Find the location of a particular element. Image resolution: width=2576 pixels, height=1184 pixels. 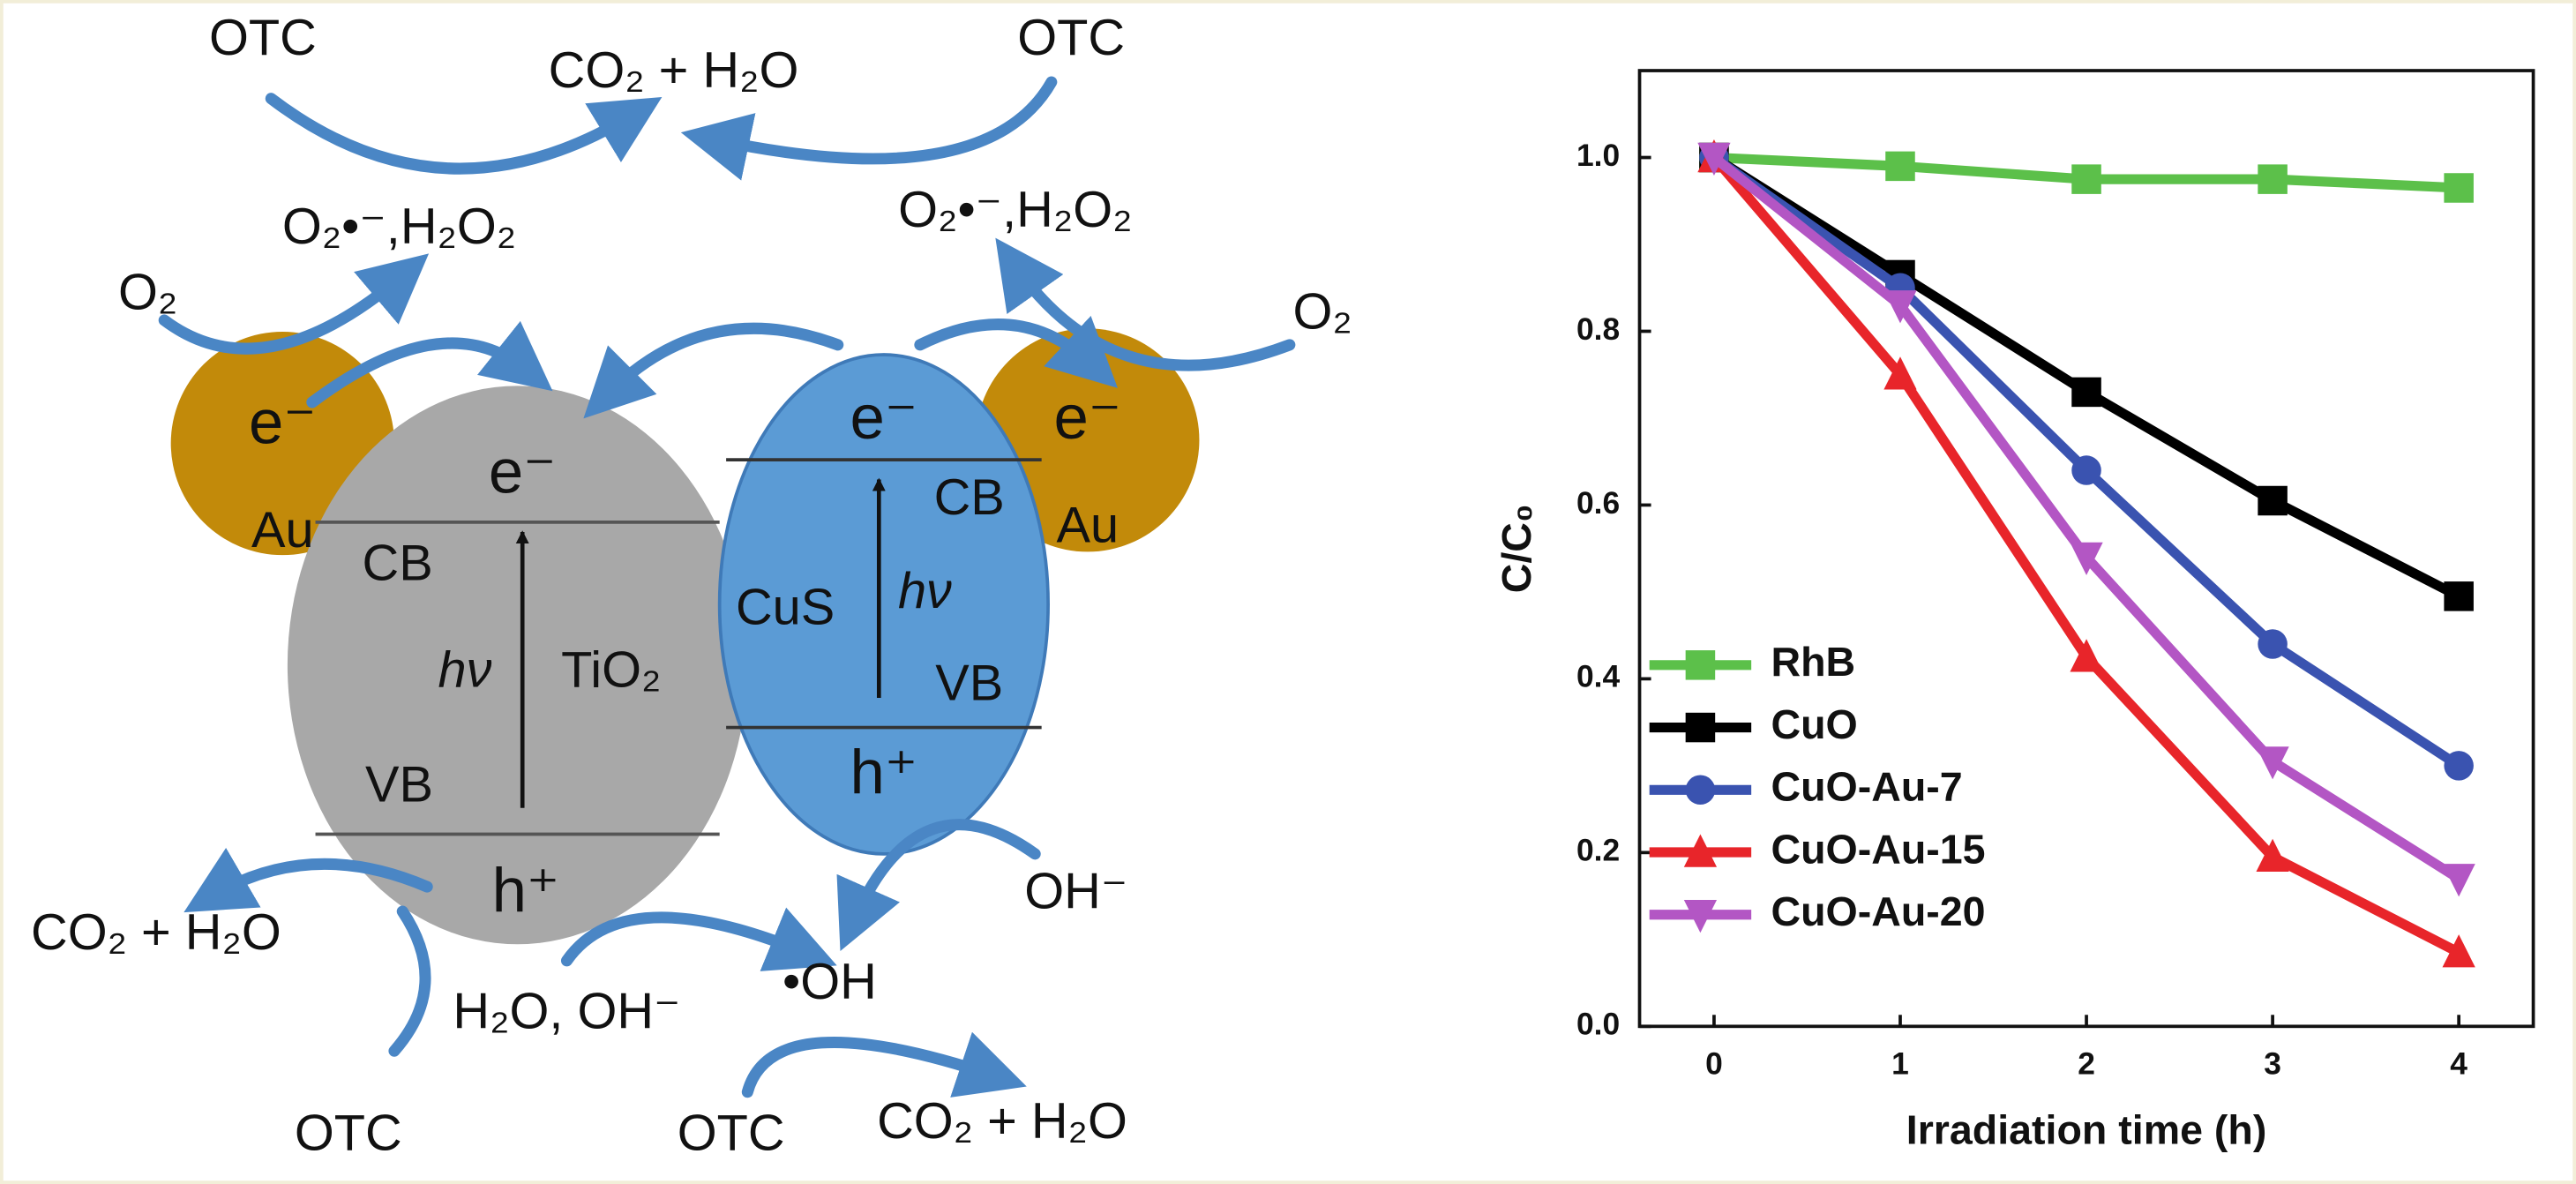

tio2-particle is located at coordinates (517, 666).